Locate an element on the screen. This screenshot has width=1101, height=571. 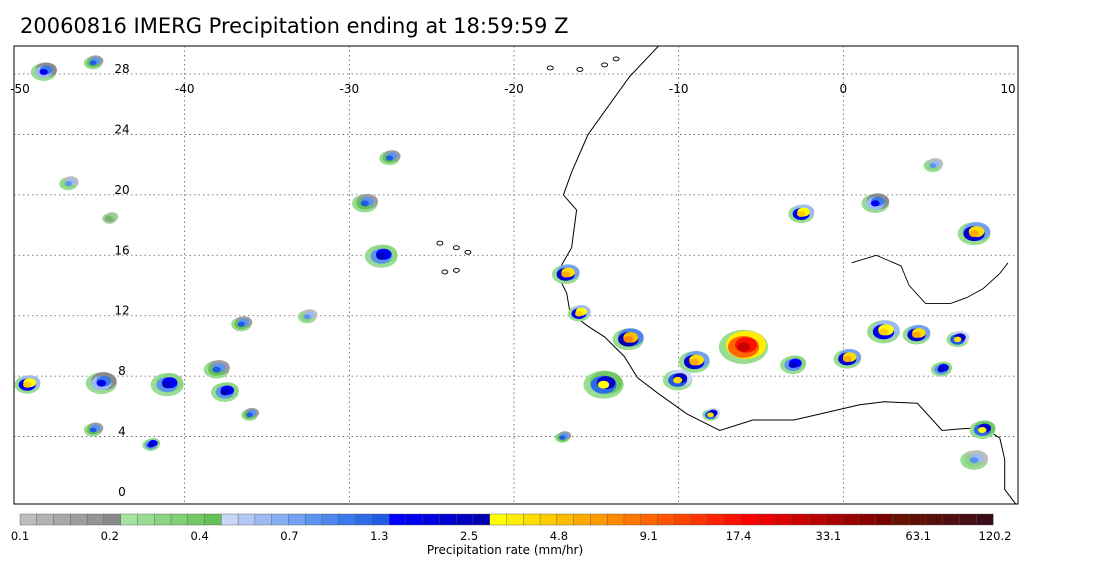
lon-tick-label: -50 is located at coordinates (20, 89).